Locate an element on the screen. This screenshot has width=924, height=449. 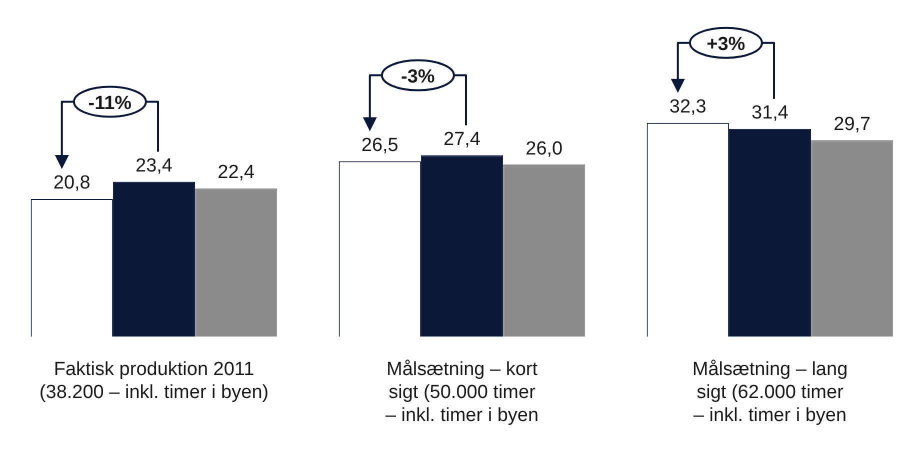
data-label: 26,5 is located at coordinates (379, 145).